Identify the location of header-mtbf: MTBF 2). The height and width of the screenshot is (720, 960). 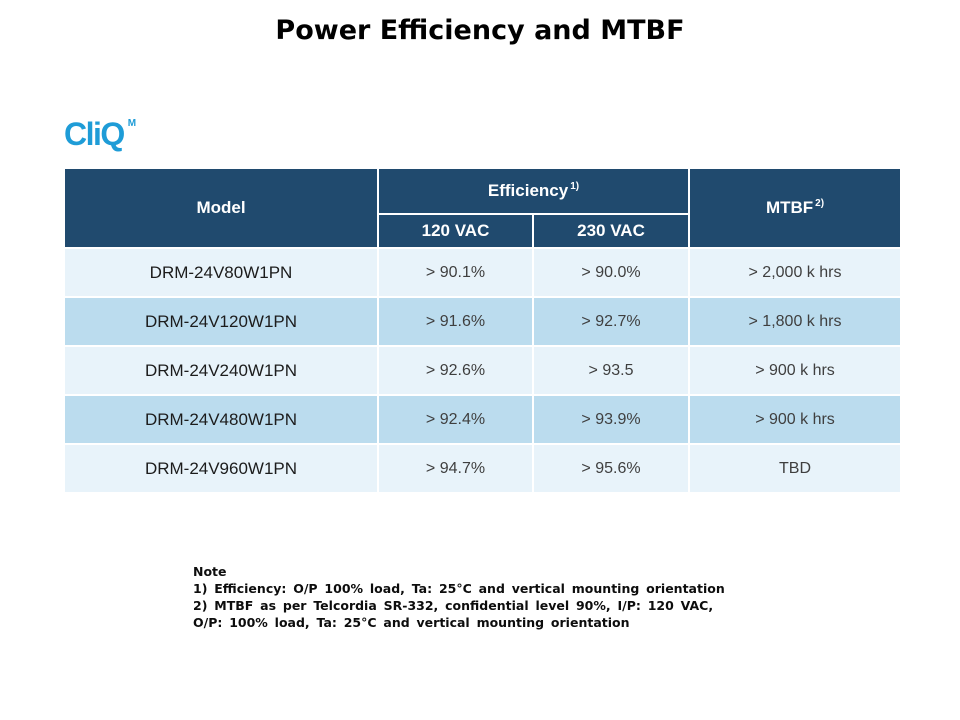
(795, 208).